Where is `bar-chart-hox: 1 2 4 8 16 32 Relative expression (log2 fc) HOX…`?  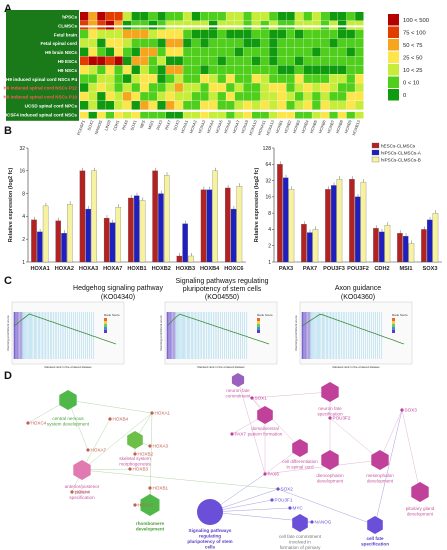
bar-chart-hox: 1 2 4 8 16 32 Relative expression (log2 fc) HOX… is located at coordinates (127, 209).